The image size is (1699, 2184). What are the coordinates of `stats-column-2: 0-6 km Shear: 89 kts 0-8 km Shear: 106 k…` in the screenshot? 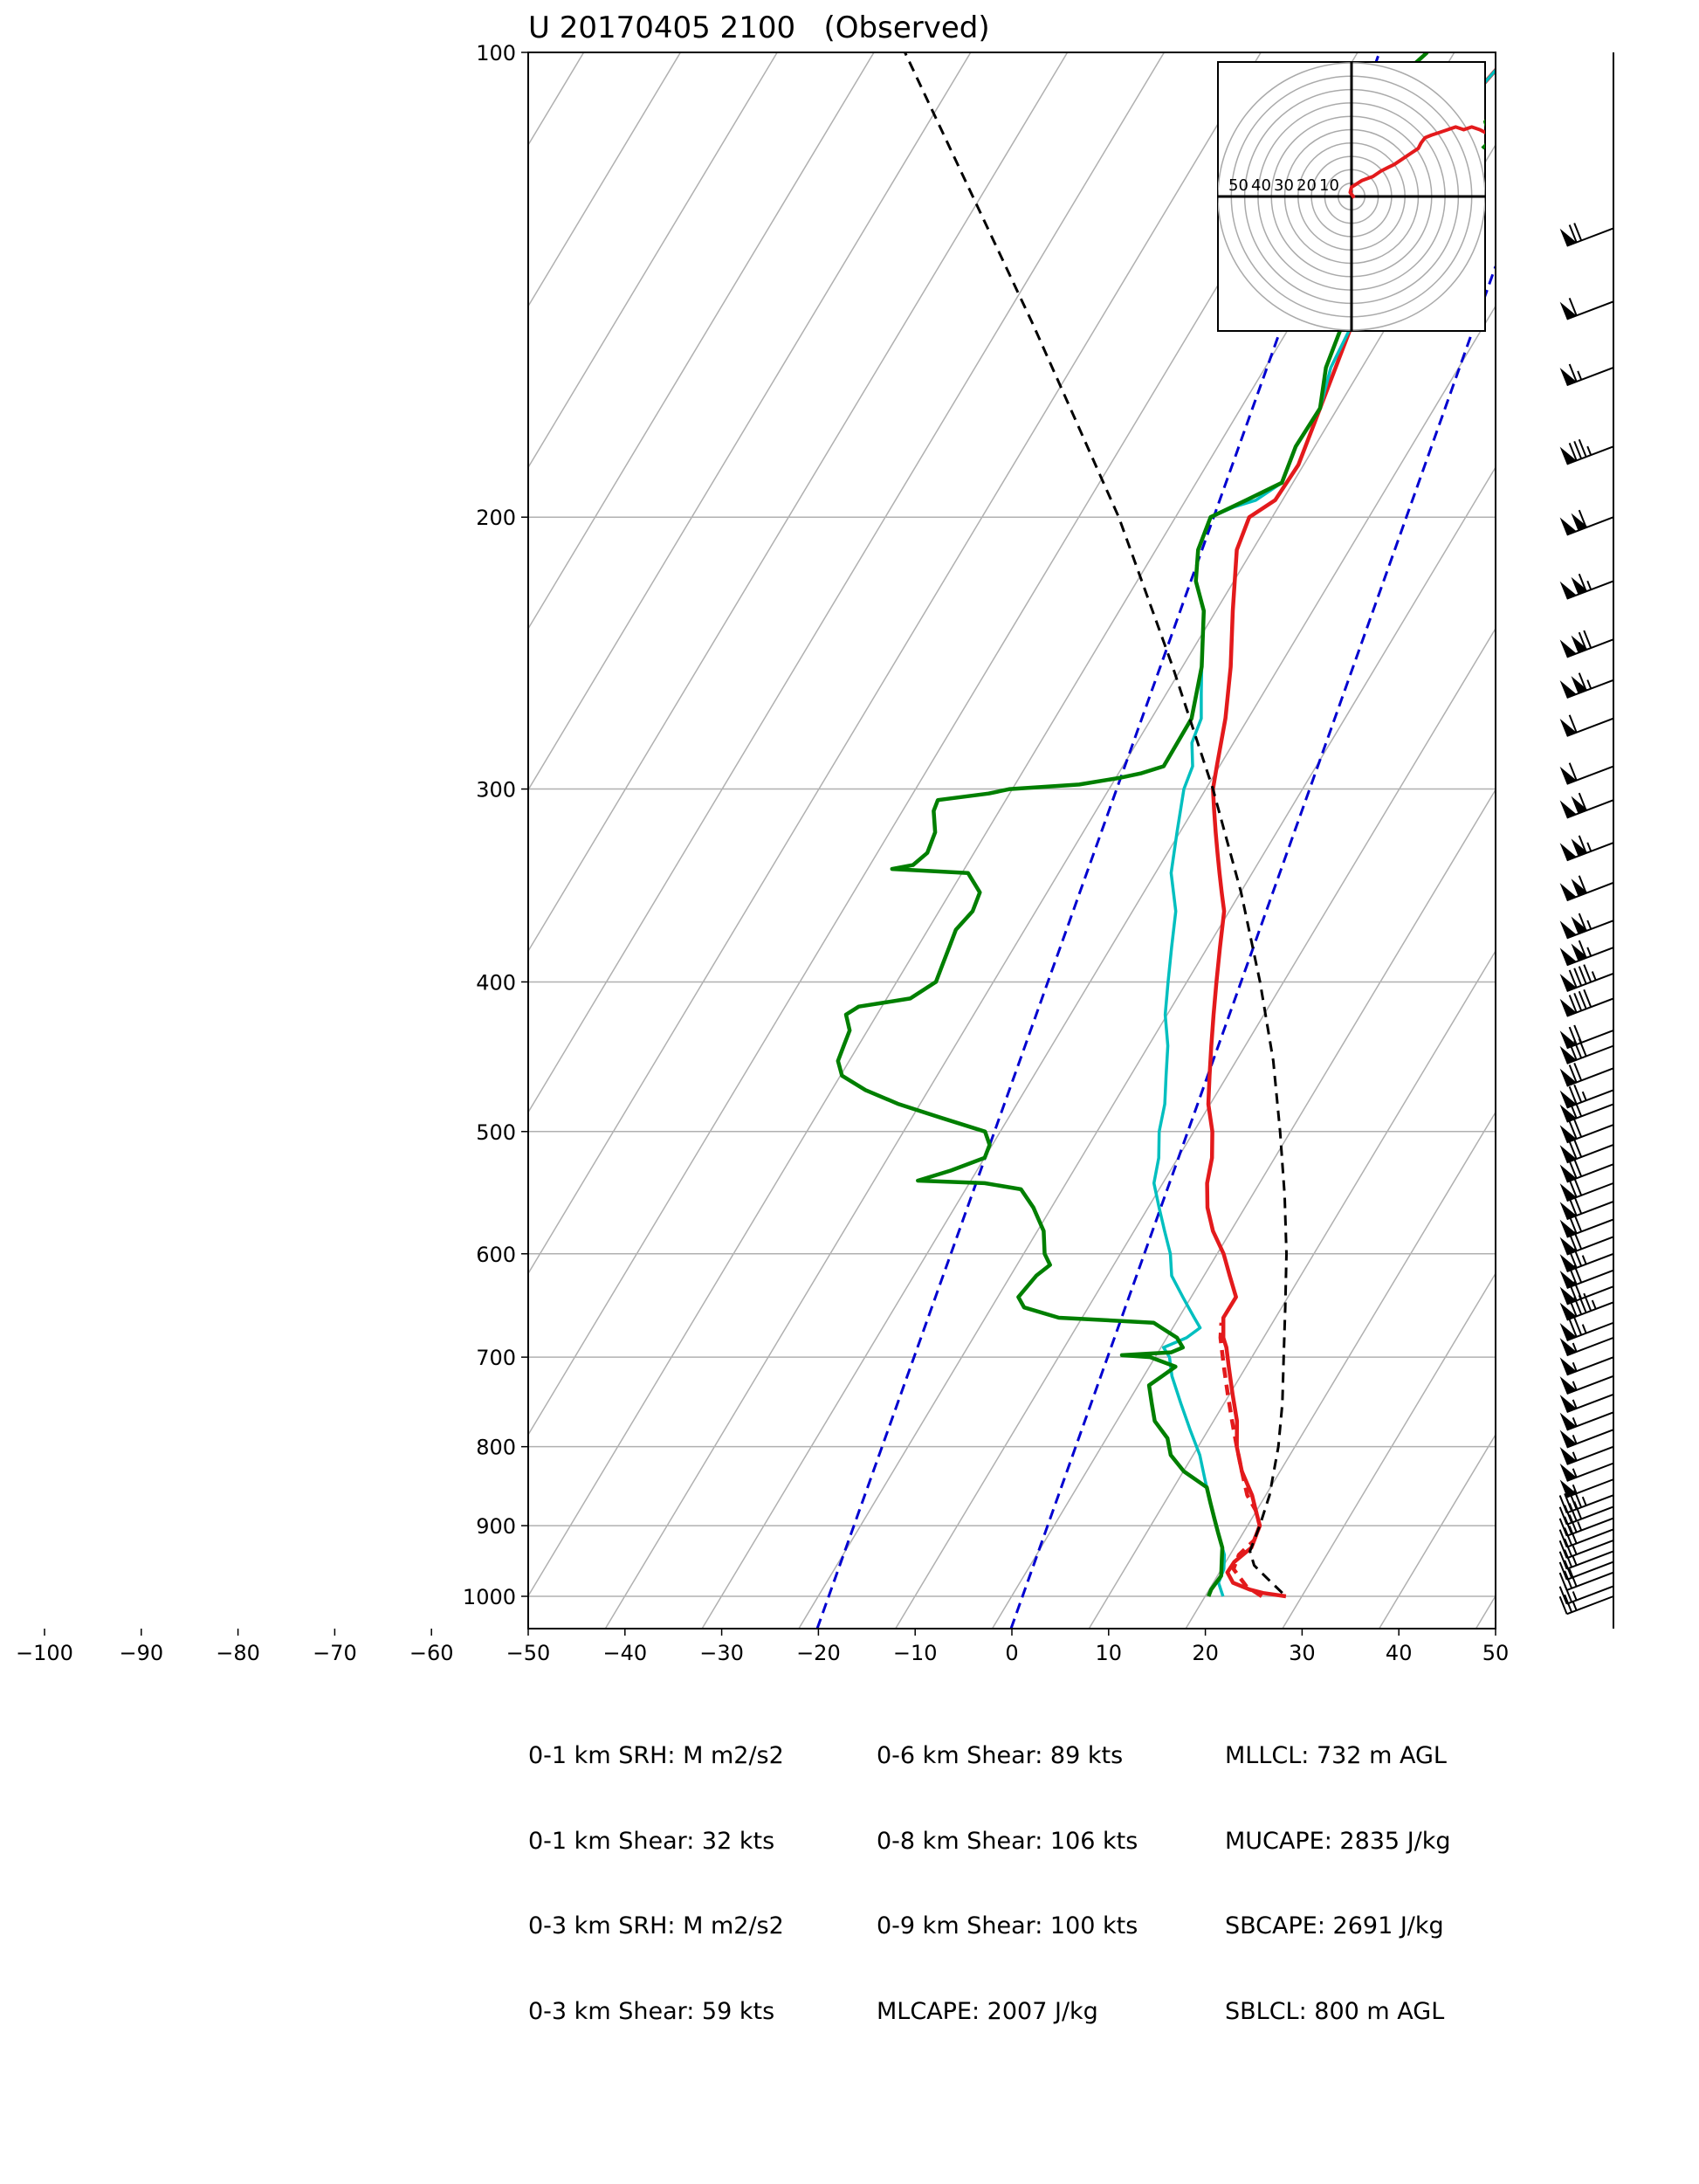 It's located at (1007, 1870).